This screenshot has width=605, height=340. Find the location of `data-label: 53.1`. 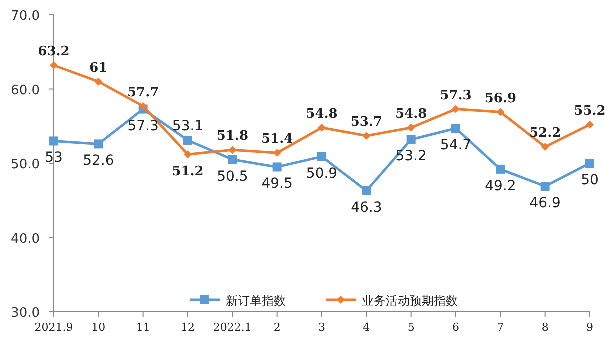

data-label: 53.1 is located at coordinates (188, 126).